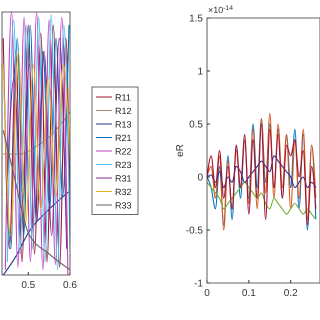  What do you see at coordinates (196, 125) in the screenshot?
I see `y-tick-label: 0.5` at bounding box center [196, 125].